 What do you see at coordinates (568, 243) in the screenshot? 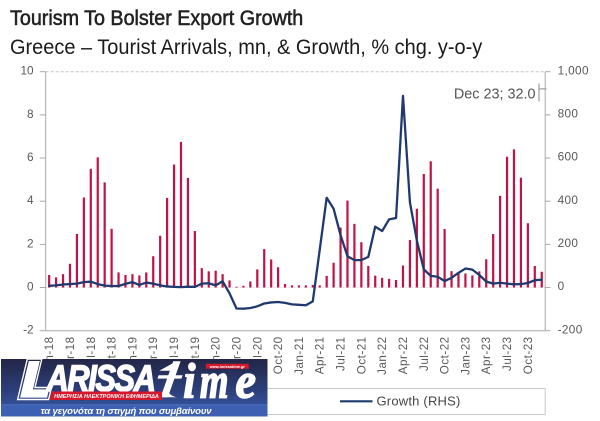
I see `svg-text: 200` at bounding box center [568, 243].